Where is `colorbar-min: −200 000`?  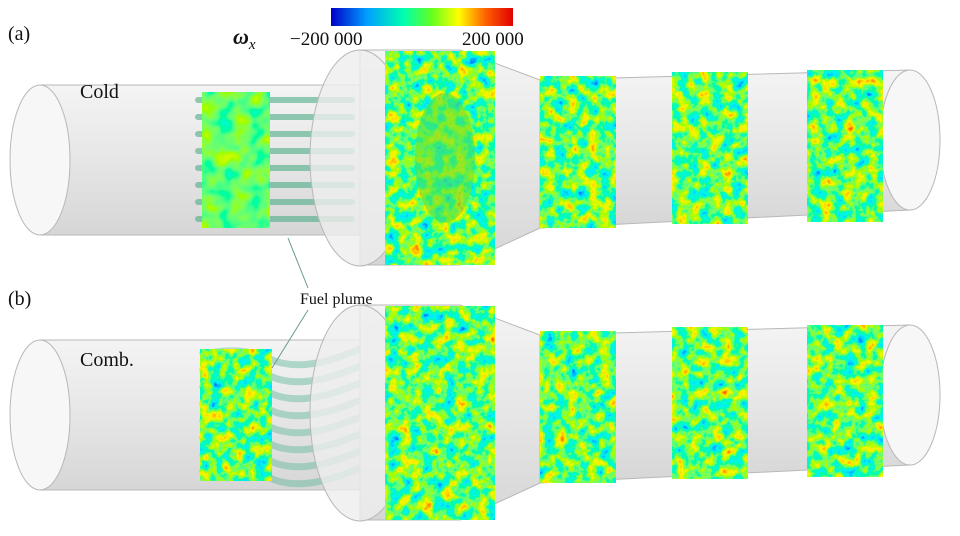 colorbar-min: −200 000 is located at coordinates (326, 39).